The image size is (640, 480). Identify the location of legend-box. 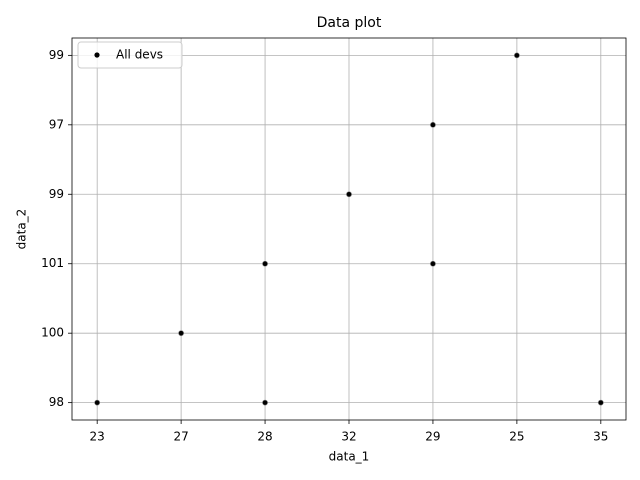
(130, 55).